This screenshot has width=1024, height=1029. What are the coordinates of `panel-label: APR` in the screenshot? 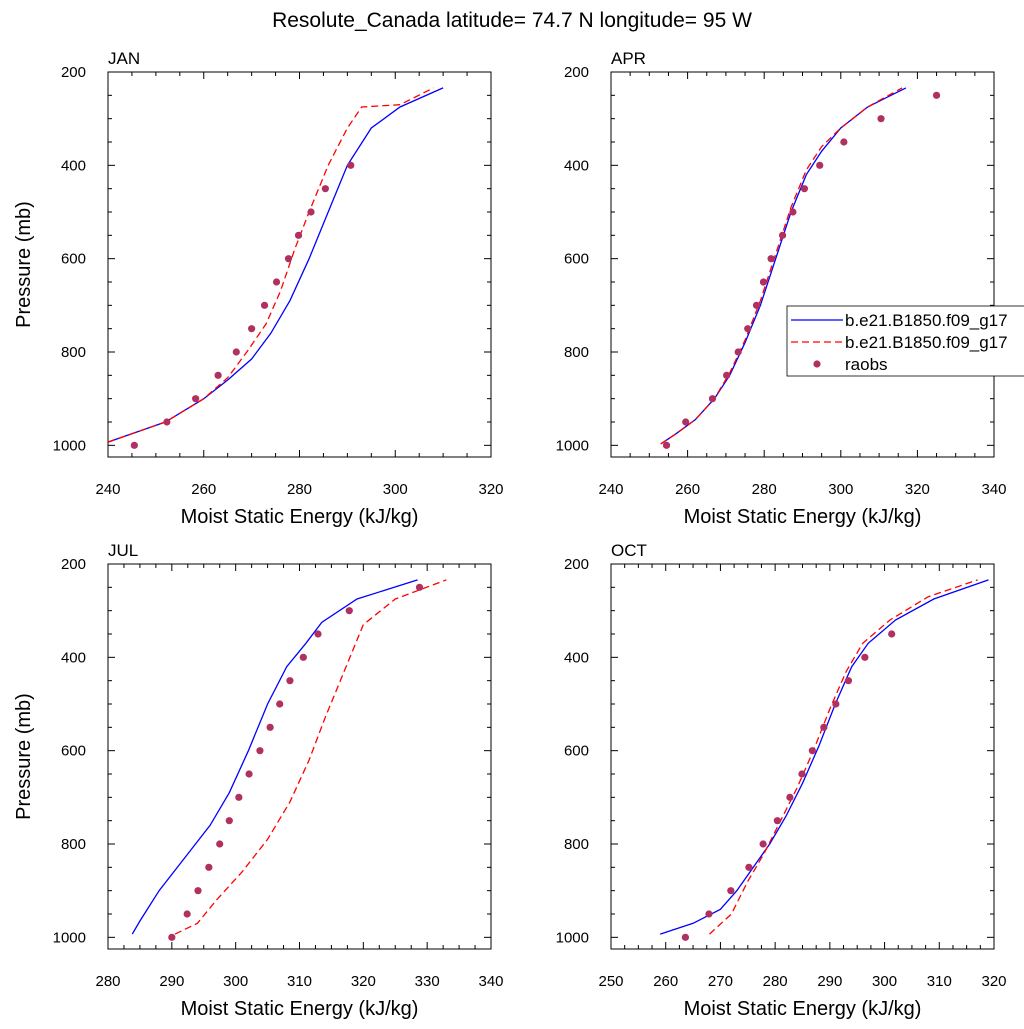 It's located at (628, 58).